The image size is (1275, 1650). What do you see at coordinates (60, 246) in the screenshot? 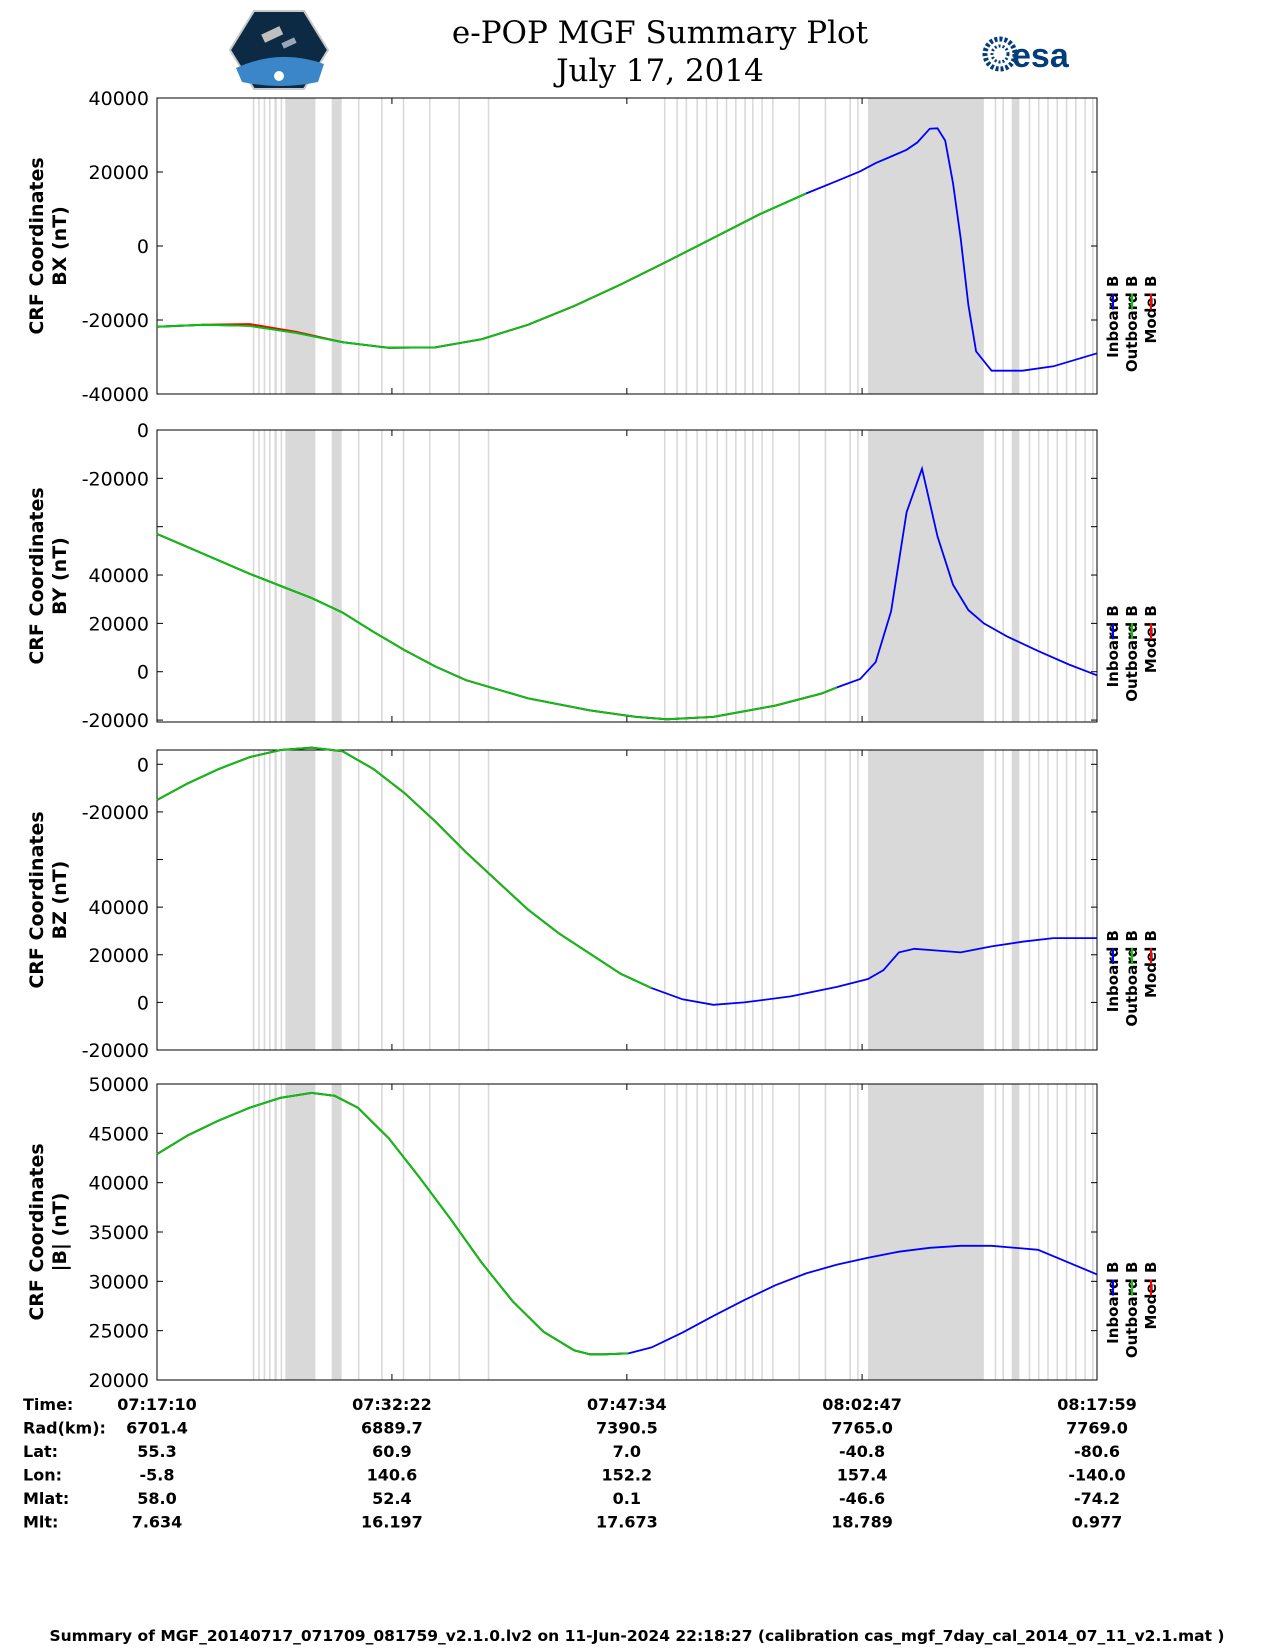
I see `y-axis-label-units: BX (nT)` at bounding box center [60, 246].